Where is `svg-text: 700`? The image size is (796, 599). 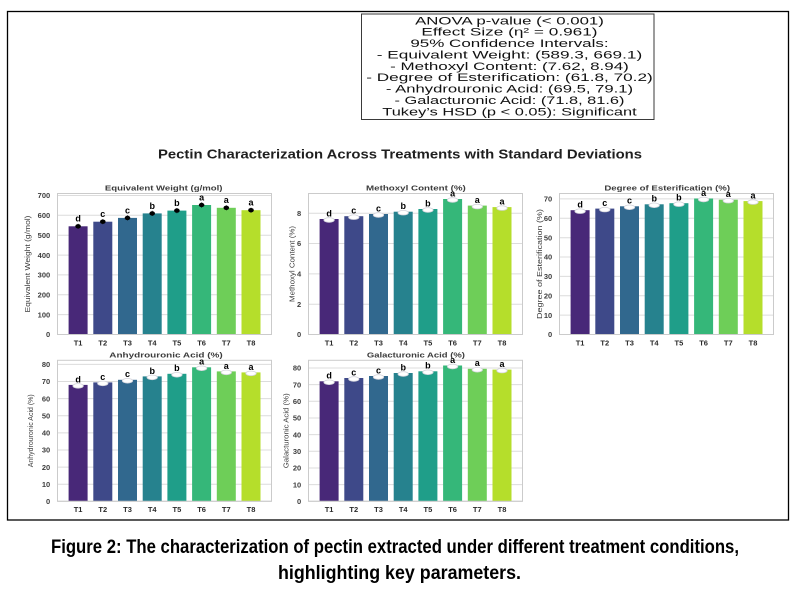
svg-text: 700 is located at coordinates (44, 195).